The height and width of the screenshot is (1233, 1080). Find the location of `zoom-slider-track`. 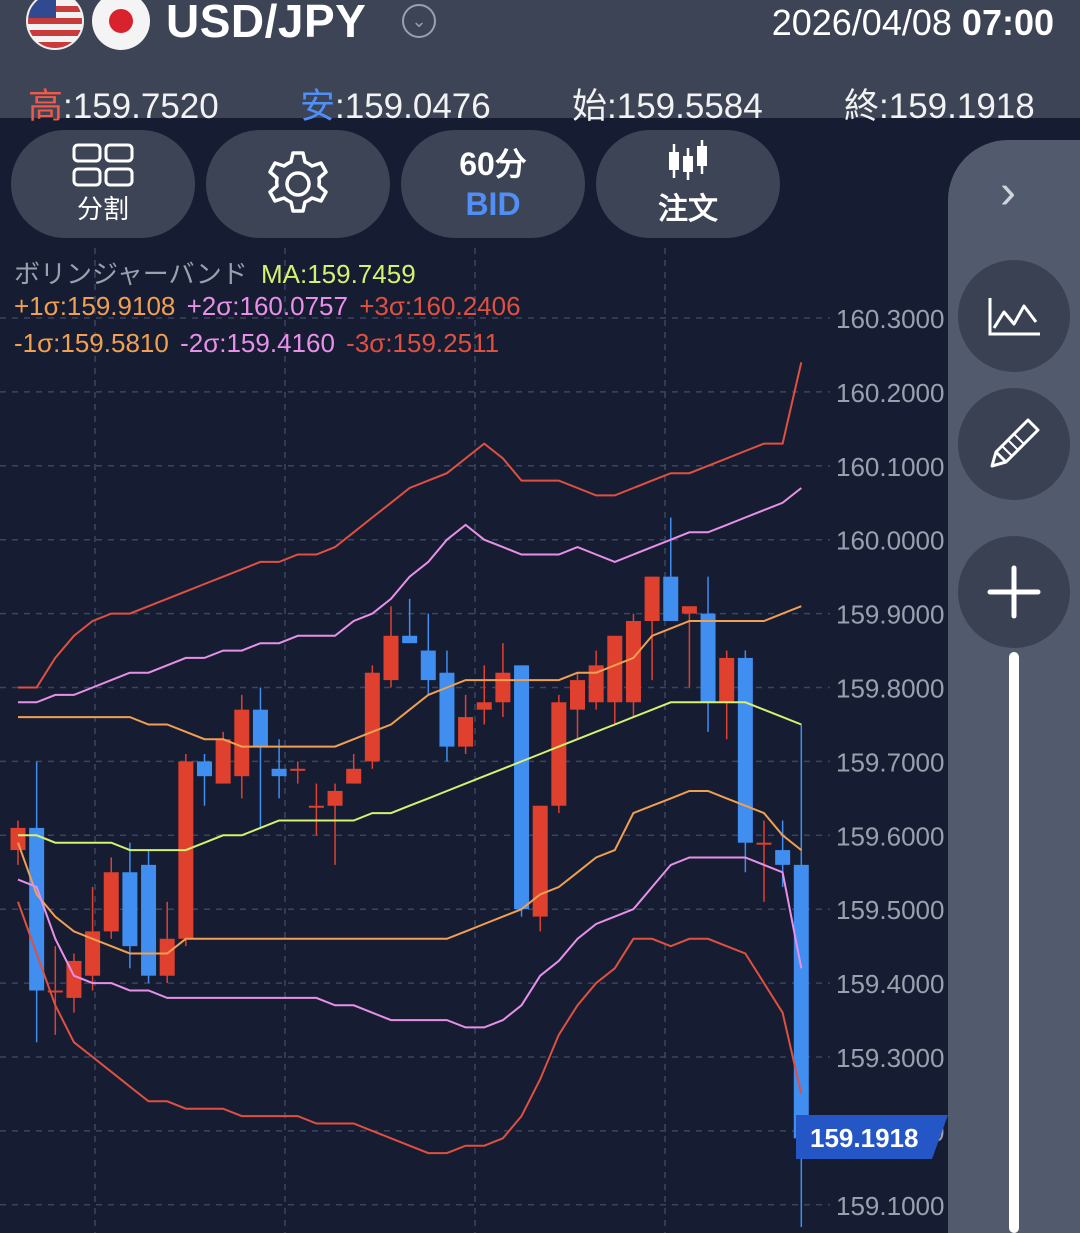

zoom-slider-track is located at coordinates (1014, 942).